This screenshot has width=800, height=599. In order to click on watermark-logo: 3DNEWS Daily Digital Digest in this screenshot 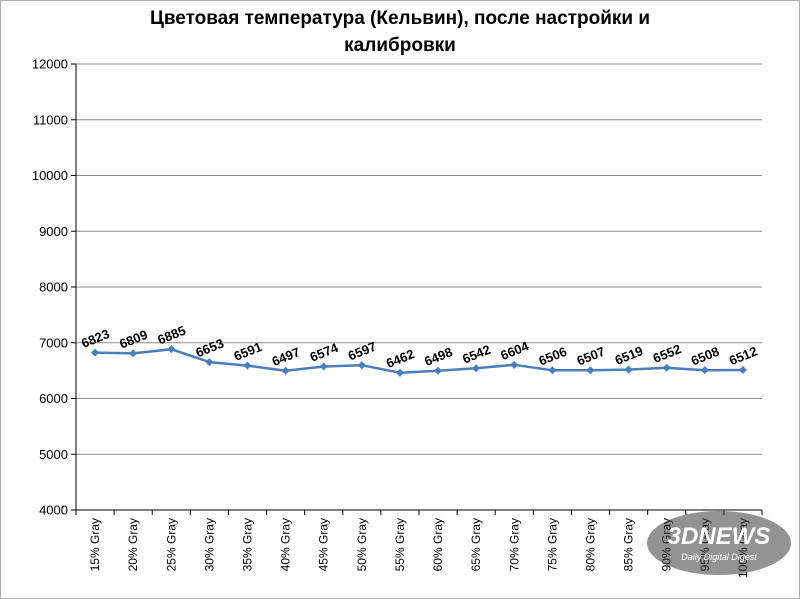, I will do `click(719, 543)`.